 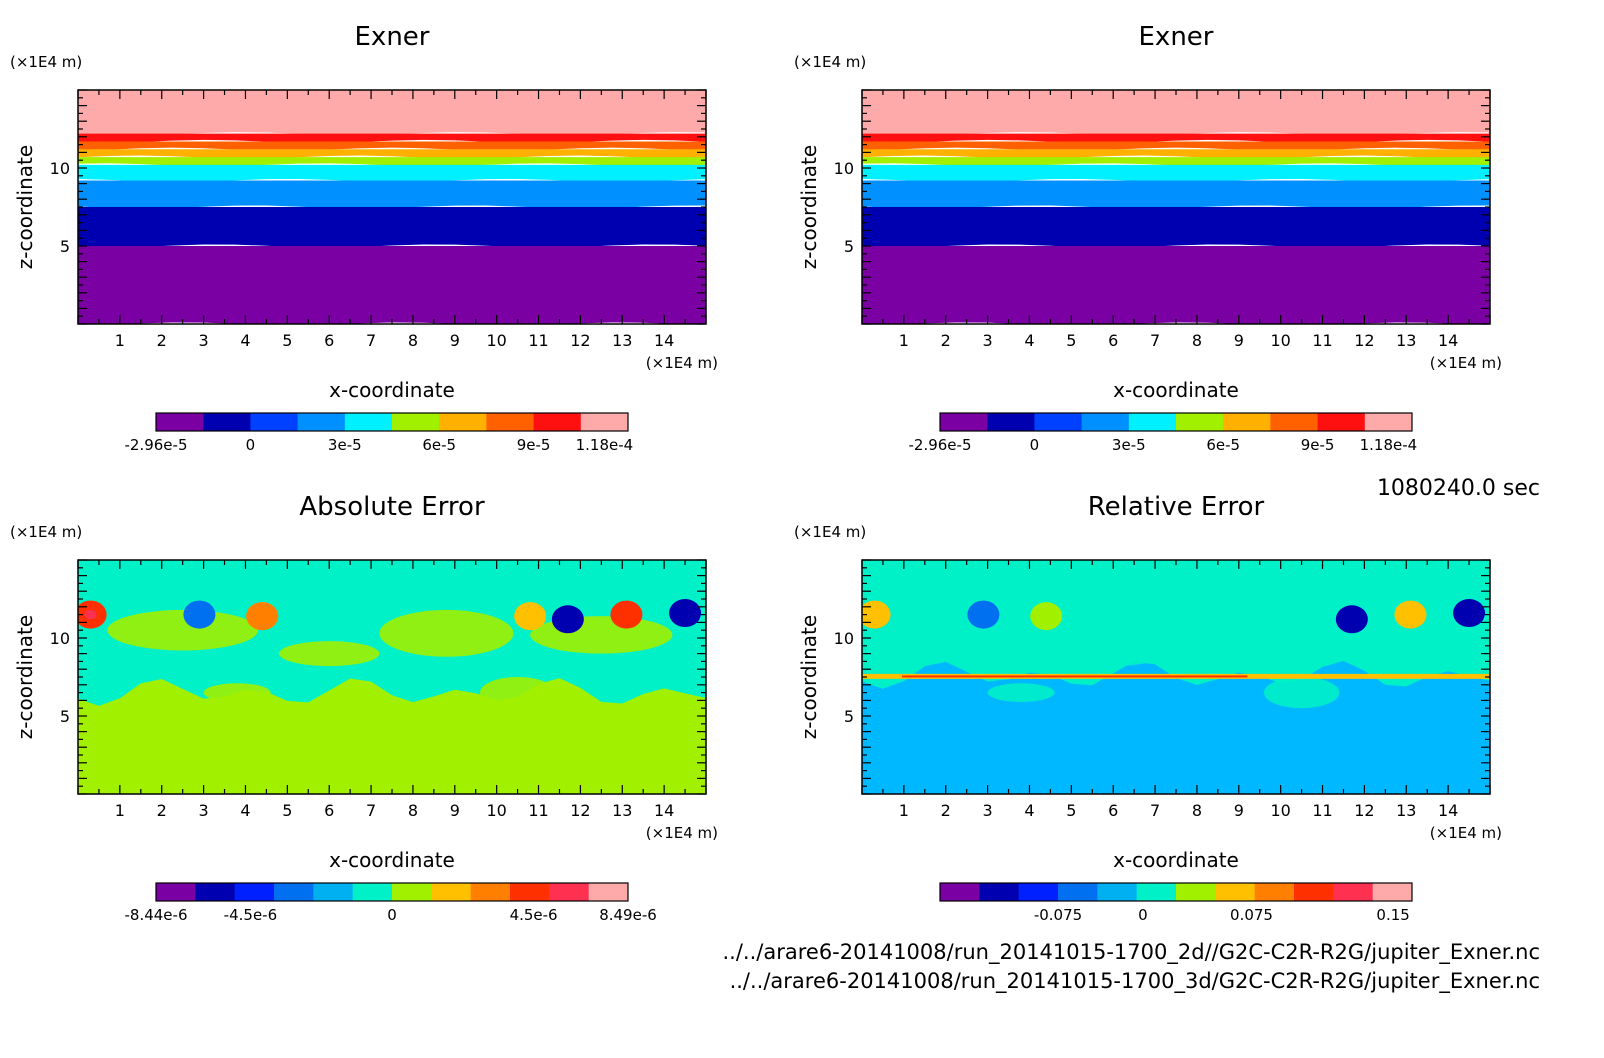 I want to click on colorbar-tick-label: 6e-5, so click(x=439, y=445).